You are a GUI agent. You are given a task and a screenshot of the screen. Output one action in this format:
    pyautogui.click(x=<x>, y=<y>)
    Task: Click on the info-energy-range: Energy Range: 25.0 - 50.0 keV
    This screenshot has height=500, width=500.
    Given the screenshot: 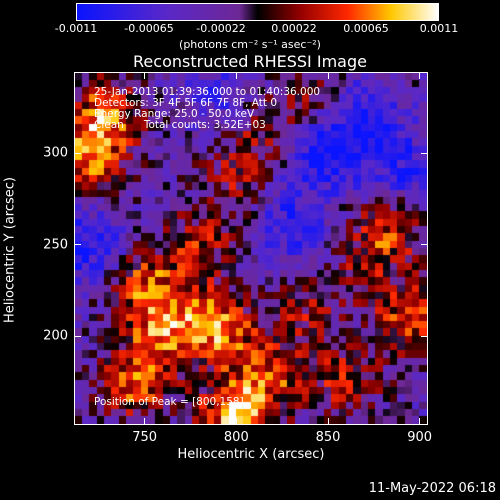 What is the action you would take?
    pyautogui.click(x=174, y=114)
    